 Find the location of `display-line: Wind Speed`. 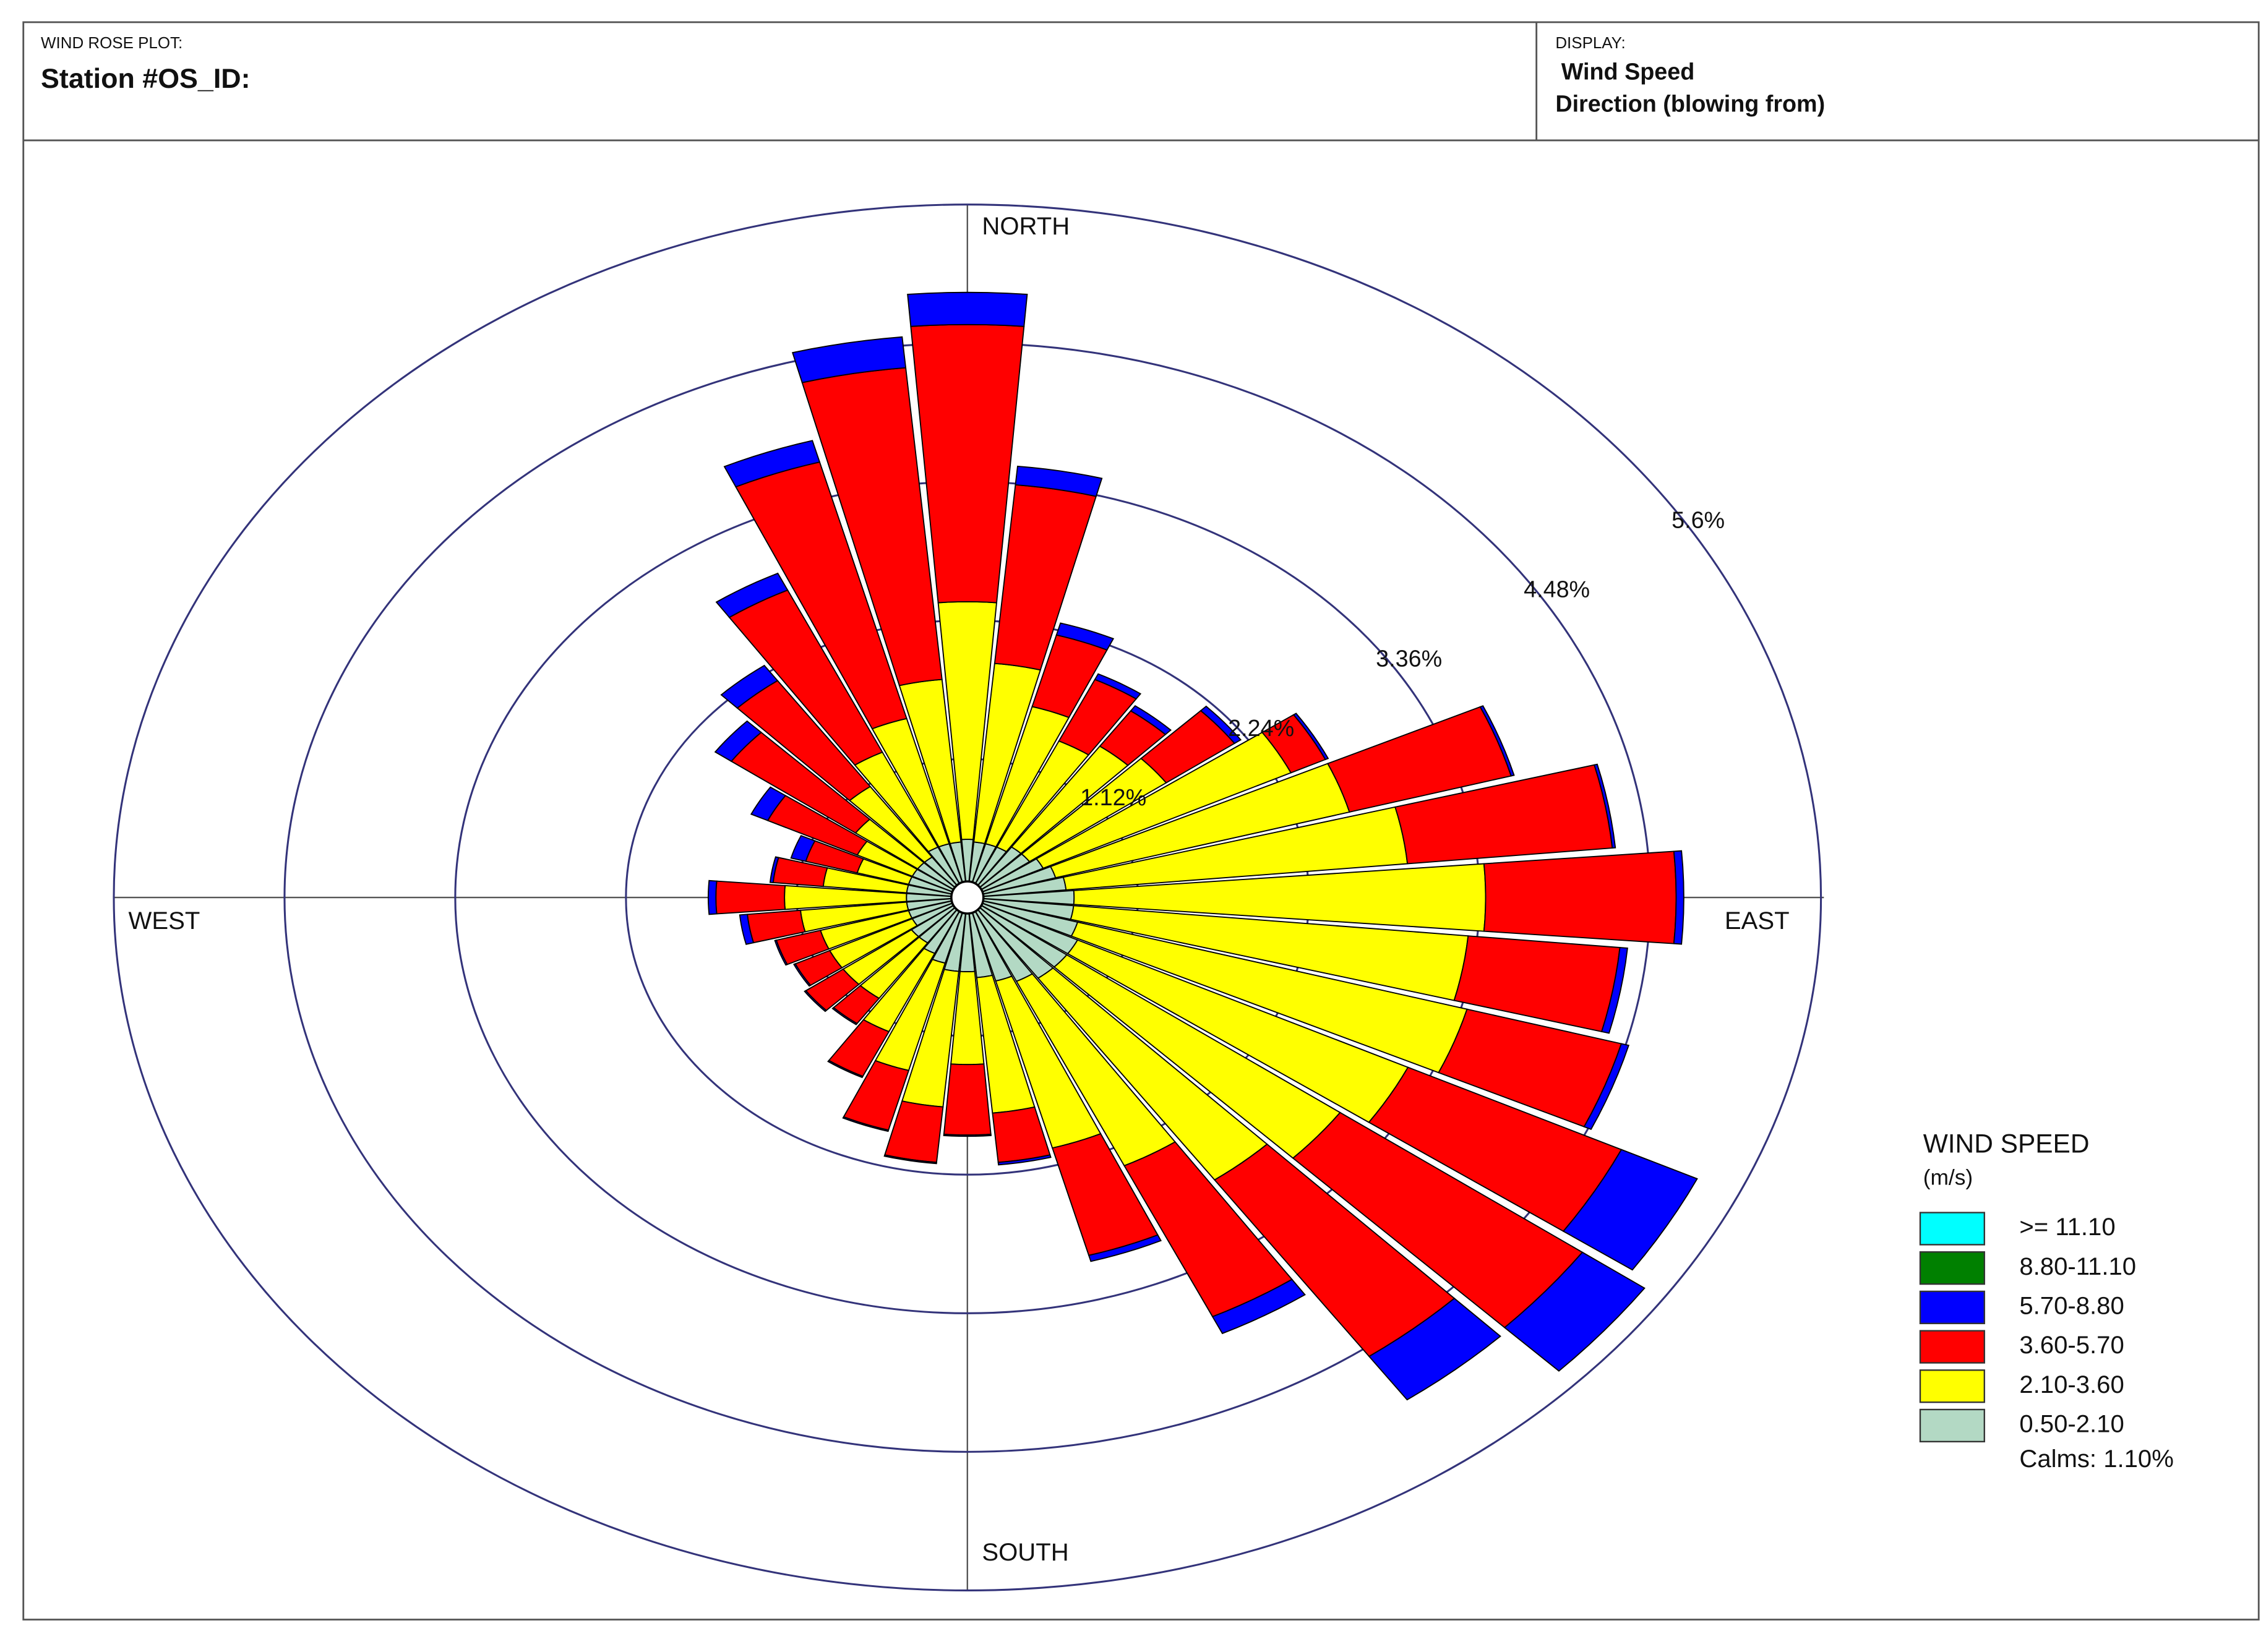

display-line: Wind Speed is located at coordinates (1628, 71).